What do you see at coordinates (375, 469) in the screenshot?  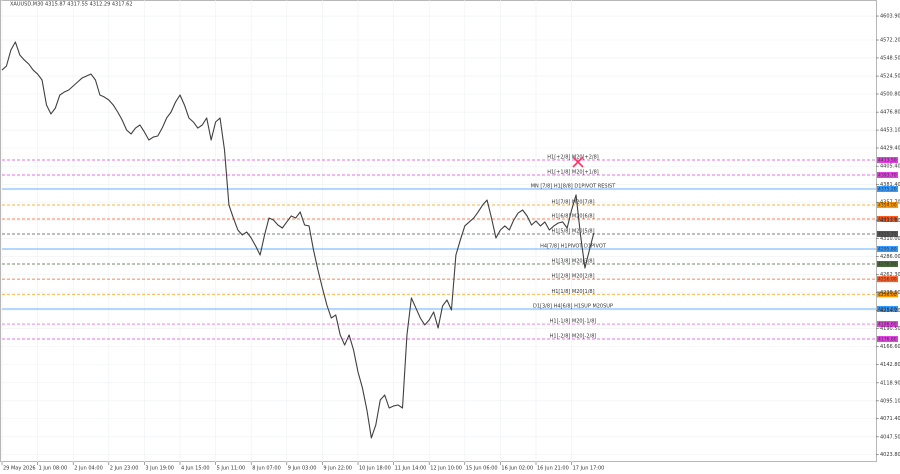 I see `x-tick-label: 10 Jun 18:00` at bounding box center [375, 469].